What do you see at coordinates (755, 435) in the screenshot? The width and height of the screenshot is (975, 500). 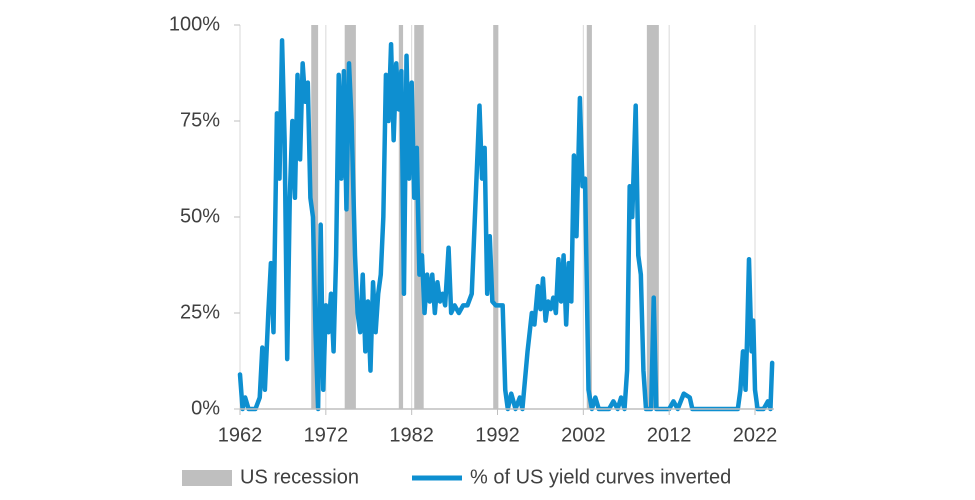 I see `x-tick-label: 2022` at bounding box center [755, 435].